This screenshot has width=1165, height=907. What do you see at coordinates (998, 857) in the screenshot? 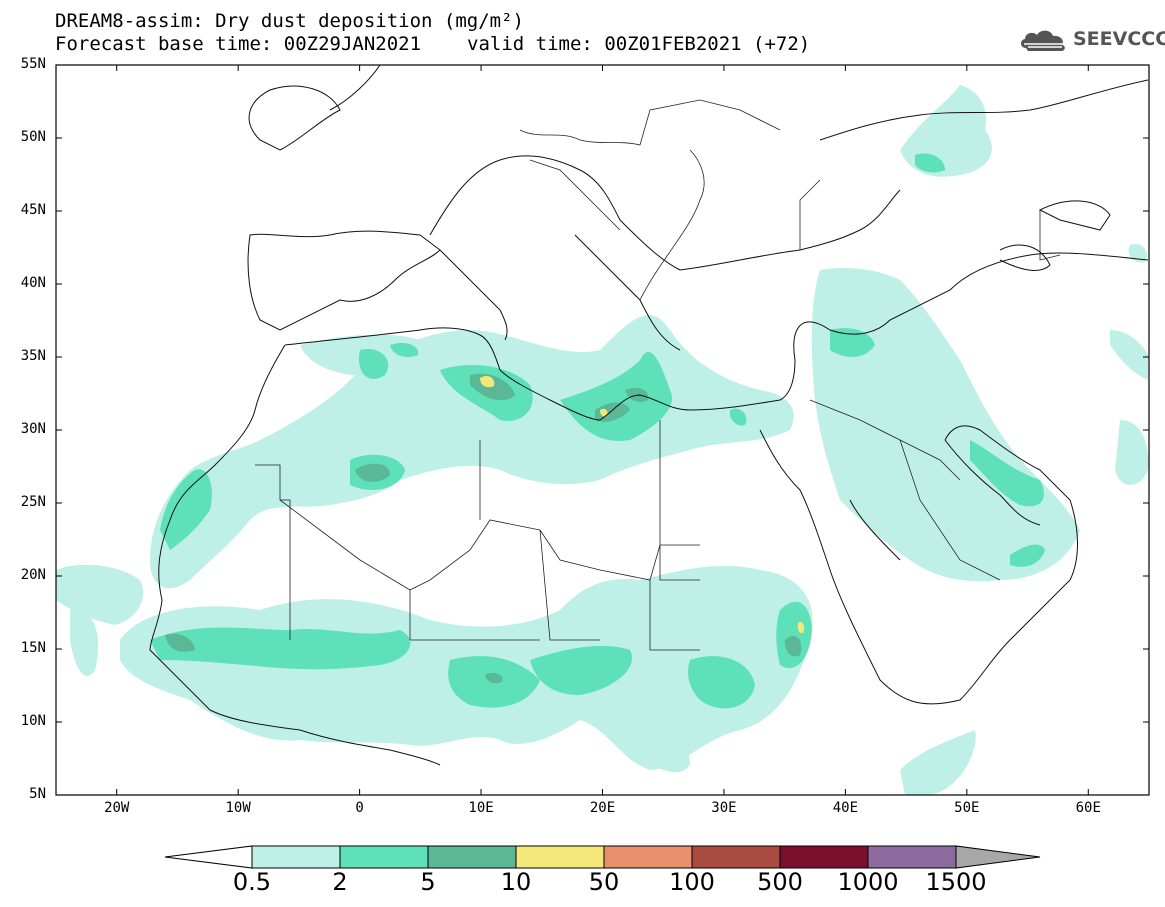
I see `colorbar-over-triangle` at bounding box center [998, 857].